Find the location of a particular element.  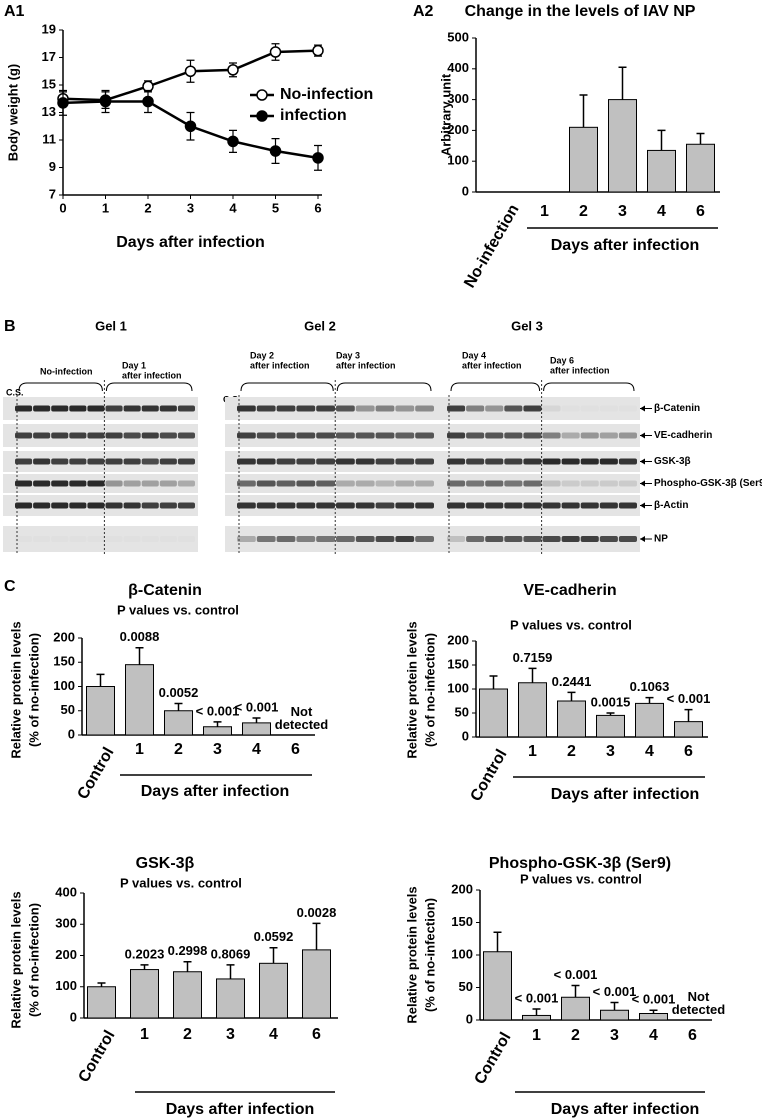

group-label: Day 3 is located at coordinates (348, 355).